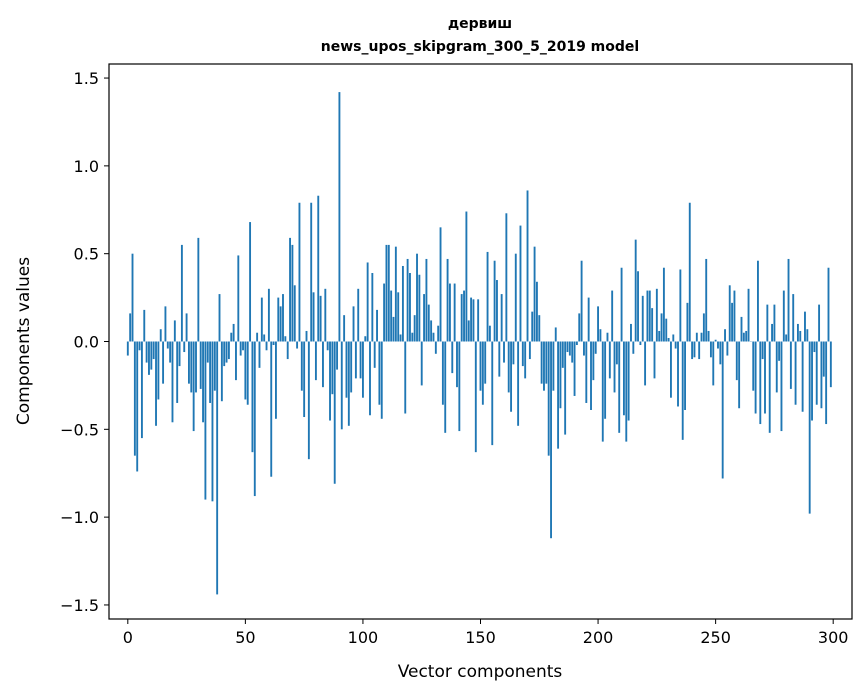 Image resolution: width=867 pixels, height=696 pixels. Describe the element at coordinates (86, 78) in the screenshot. I see `y-tick-label: 1.5` at that location.